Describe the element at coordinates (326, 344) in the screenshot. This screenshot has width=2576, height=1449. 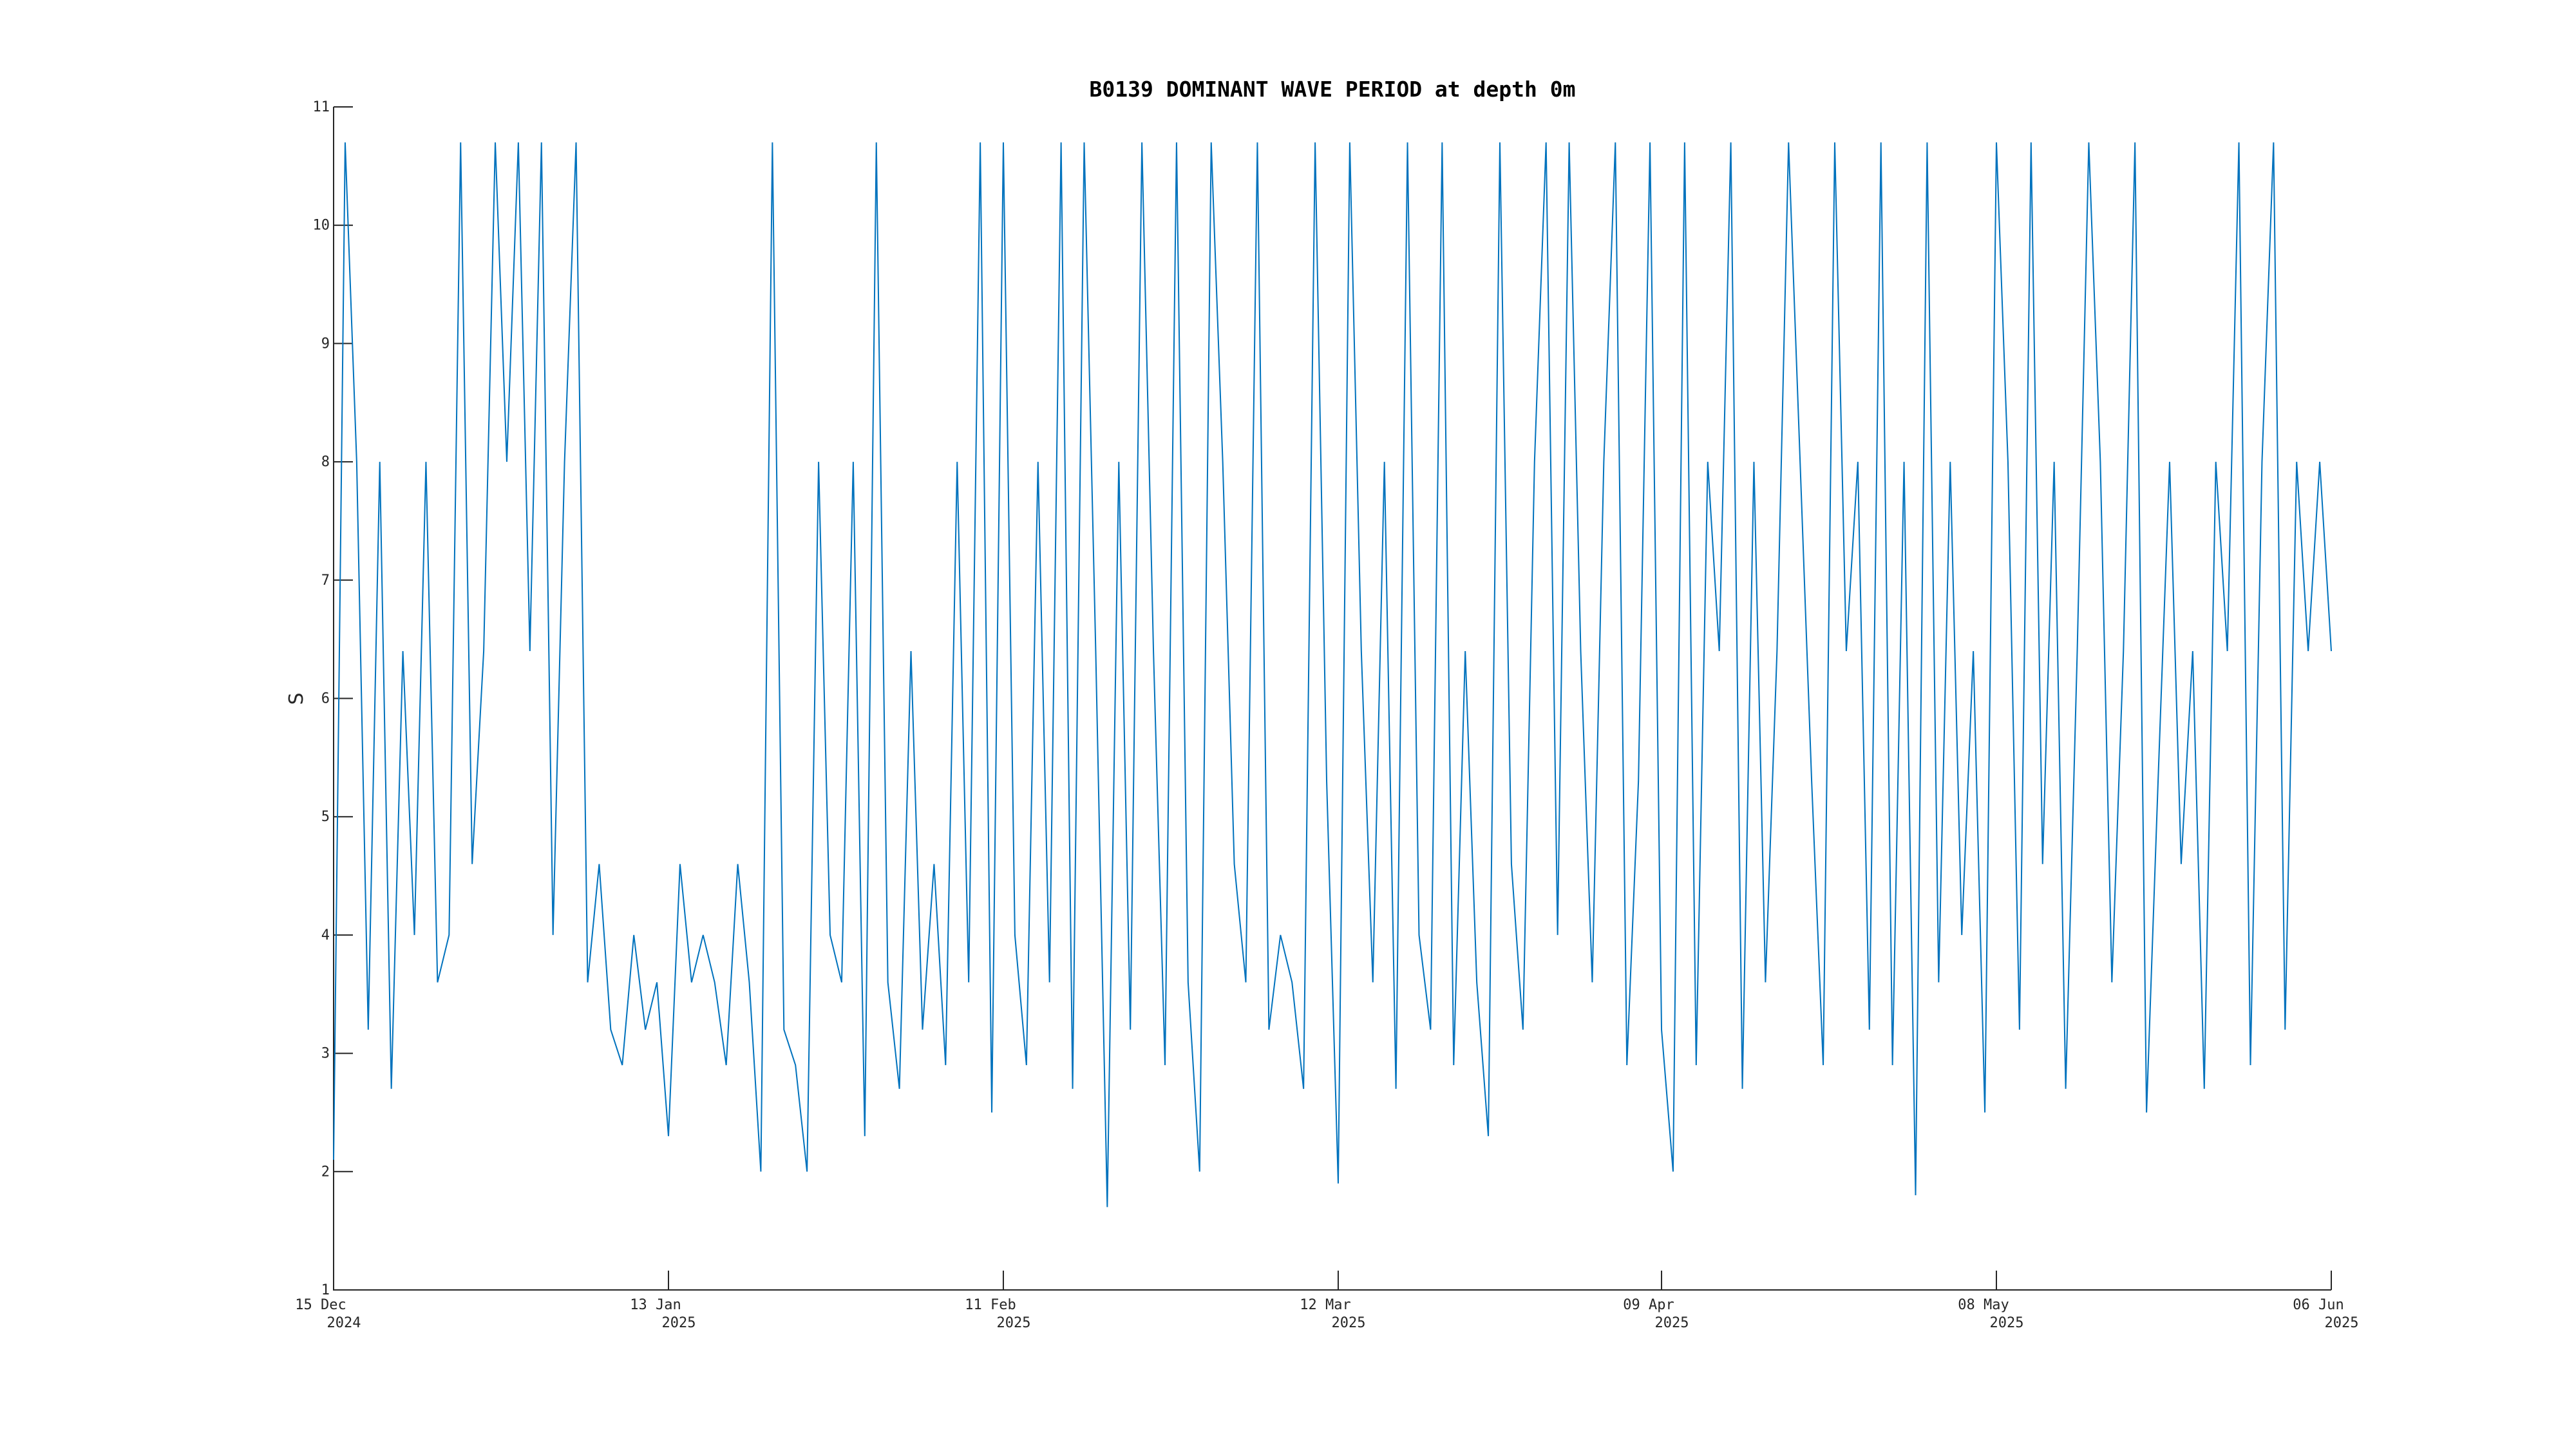
I see `y-tick-label: 9` at that location.